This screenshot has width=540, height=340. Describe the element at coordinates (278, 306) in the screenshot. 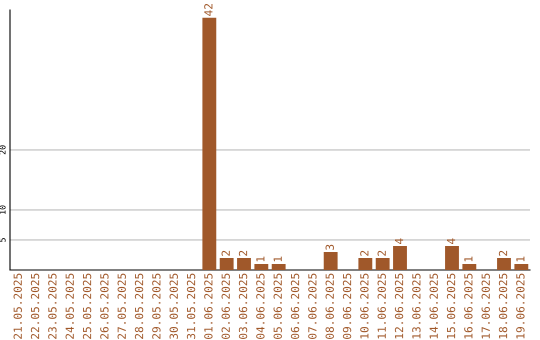

I see `x-tick-label: 05.06.2025` at that location.